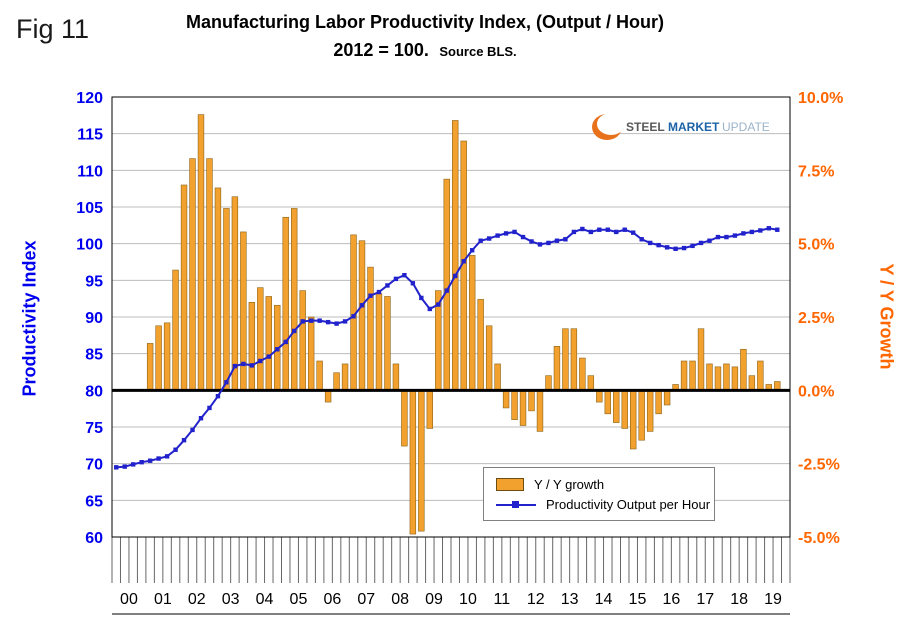  What do you see at coordinates (94, 318) in the screenshot?
I see `left-axis-tick-label: 90` at bounding box center [94, 318].